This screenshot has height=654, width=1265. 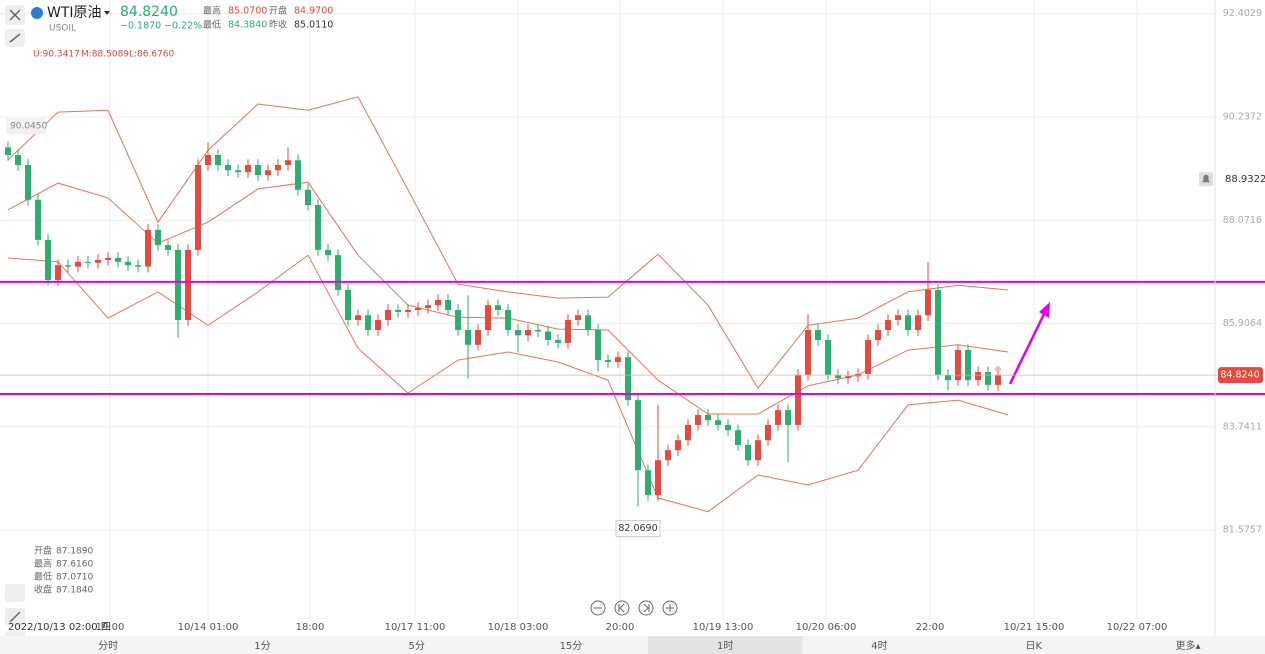 What do you see at coordinates (1242, 323) in the screenshot?
I see `y-tick-label: 85.9064` at bounding box center [1242, 323].